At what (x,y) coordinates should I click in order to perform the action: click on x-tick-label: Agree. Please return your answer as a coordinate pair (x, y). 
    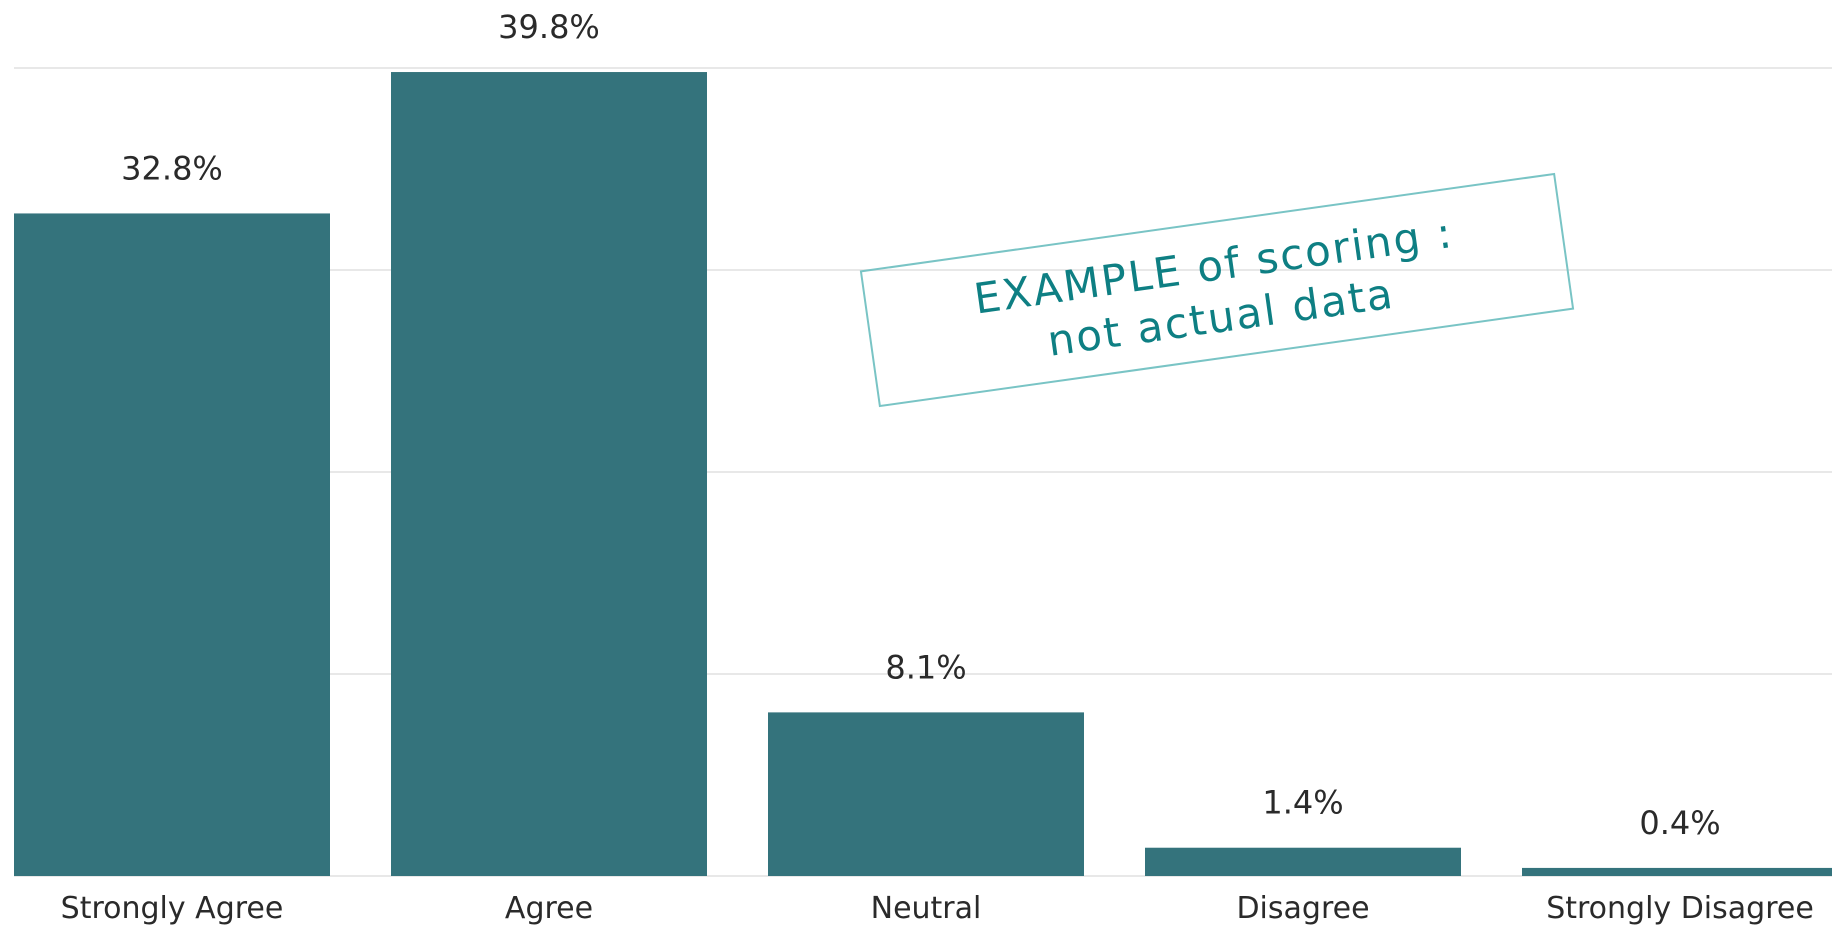
    Looking at the image, I should click on (549, 908).